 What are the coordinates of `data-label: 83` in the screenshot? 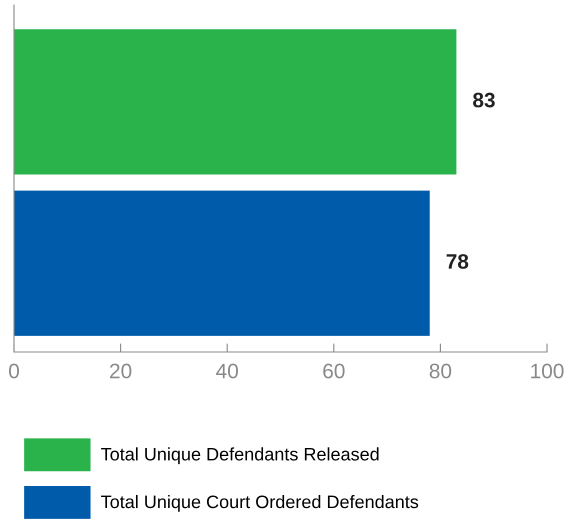 It's located at (484, 100).